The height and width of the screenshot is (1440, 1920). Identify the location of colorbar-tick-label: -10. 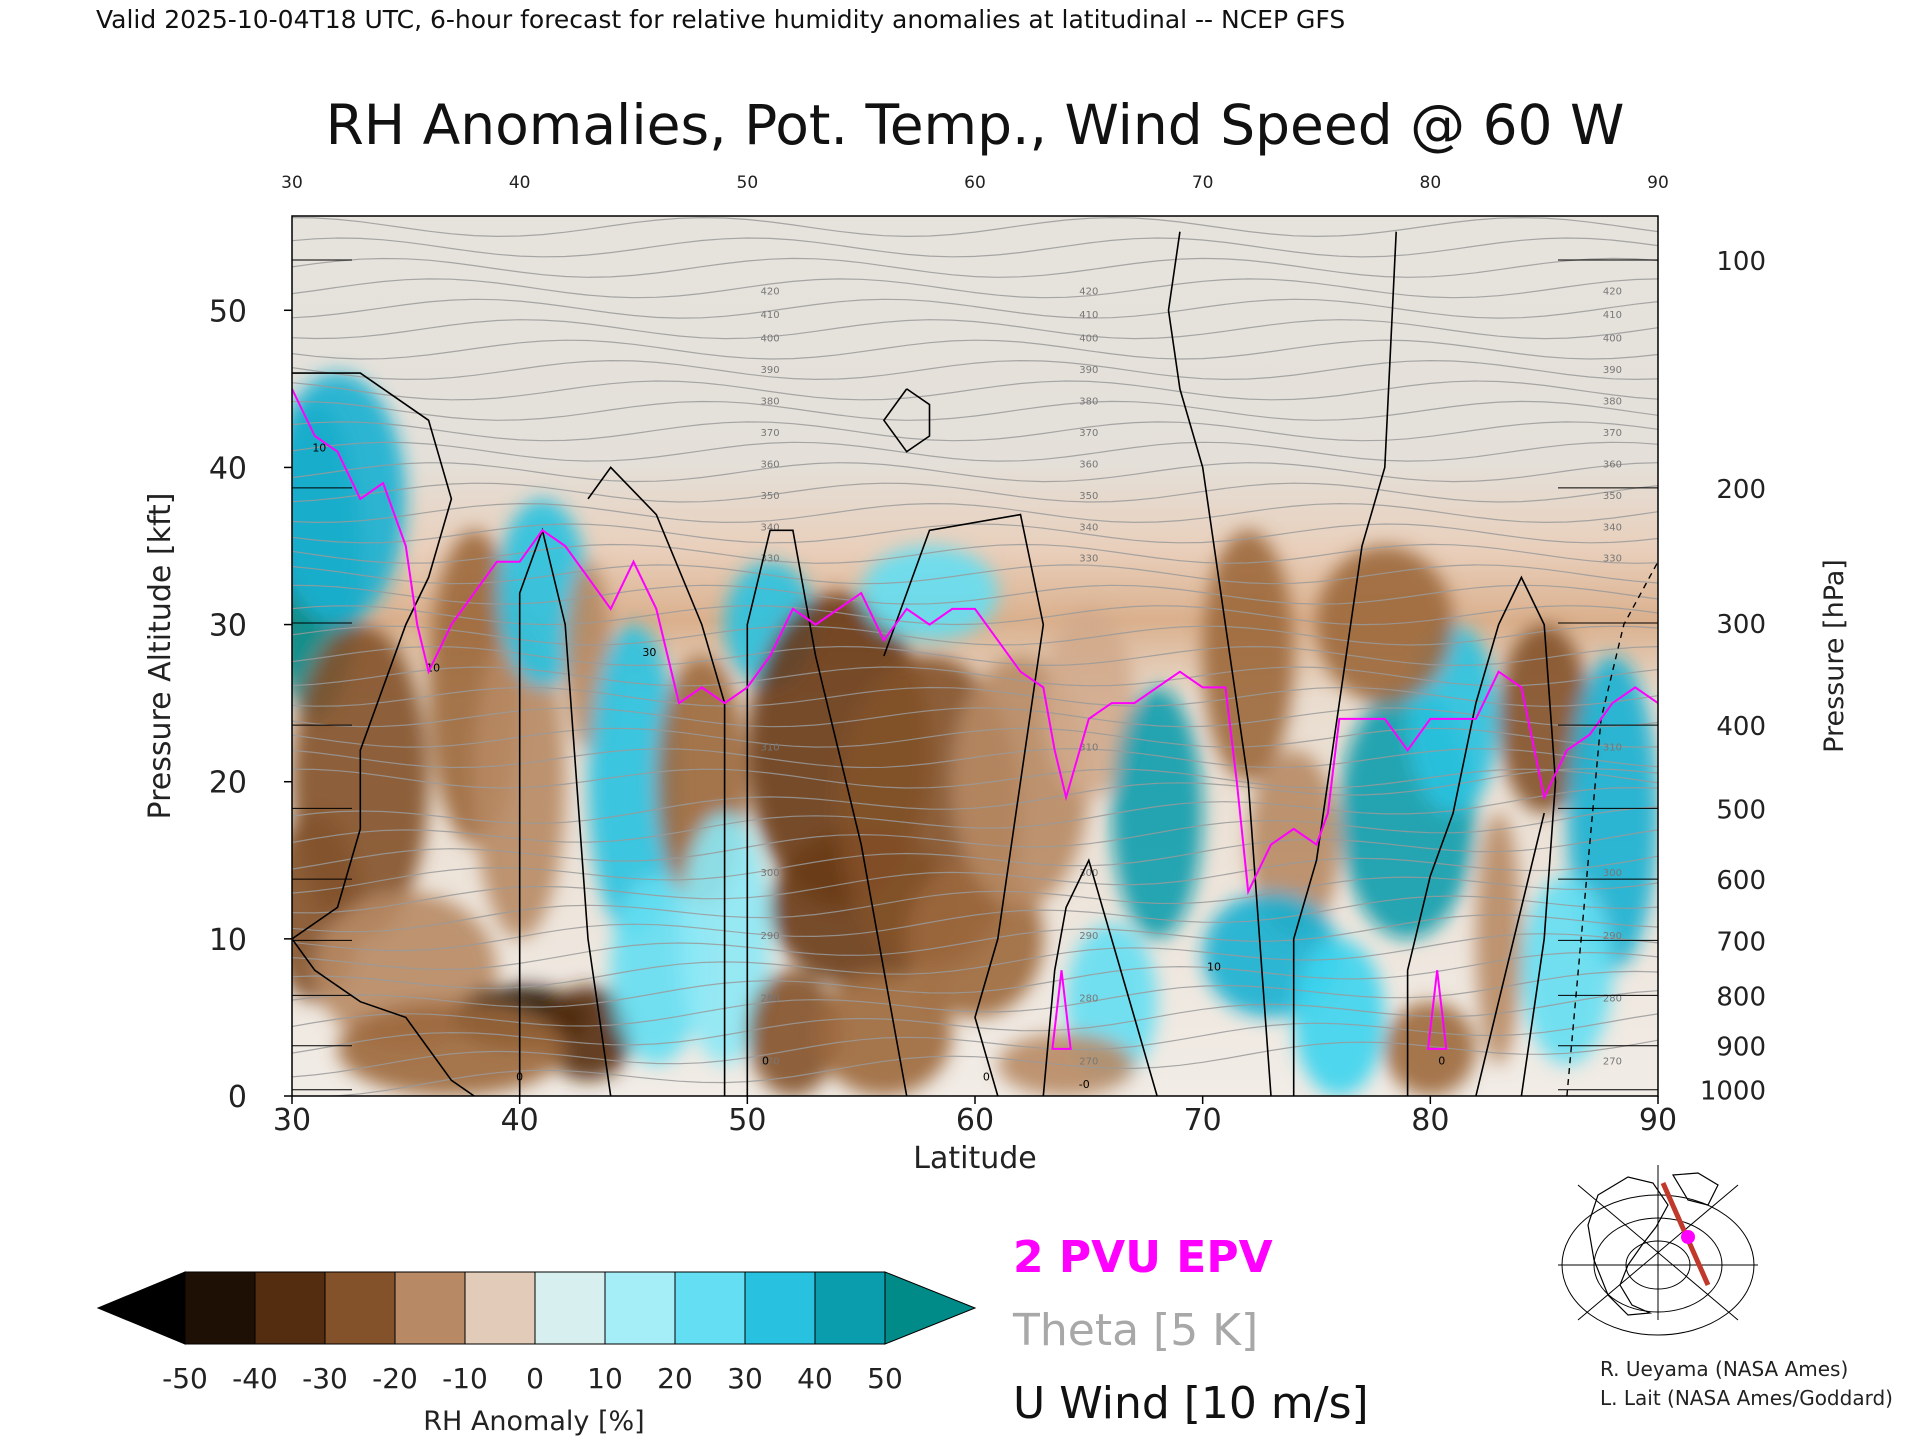
(465, 1378).